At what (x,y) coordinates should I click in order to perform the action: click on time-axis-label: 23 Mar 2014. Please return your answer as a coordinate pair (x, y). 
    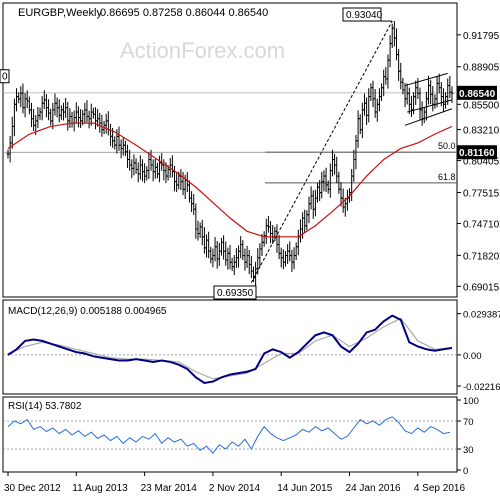
    Looking at the image, I should click on (169, 488).